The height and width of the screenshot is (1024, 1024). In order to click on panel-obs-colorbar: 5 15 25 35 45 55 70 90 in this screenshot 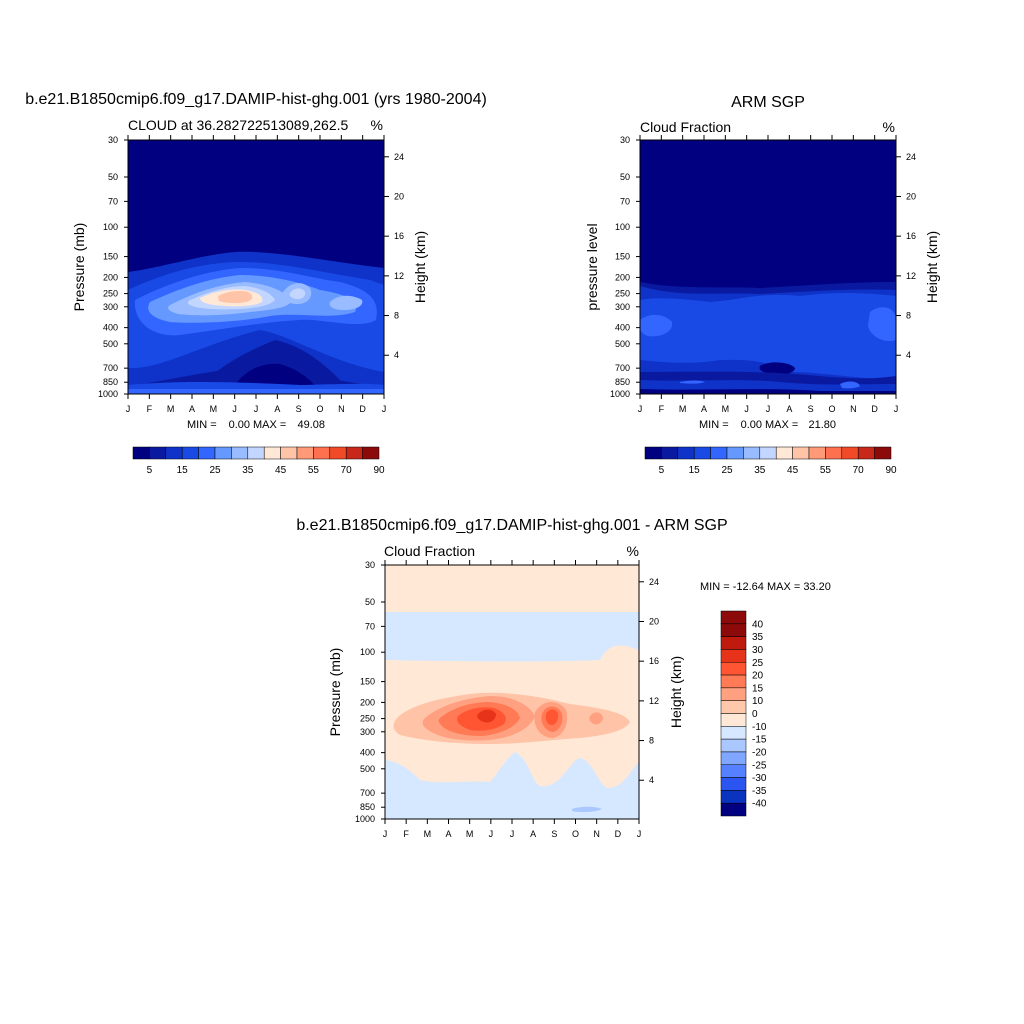, I will do `click(770, 461)`.